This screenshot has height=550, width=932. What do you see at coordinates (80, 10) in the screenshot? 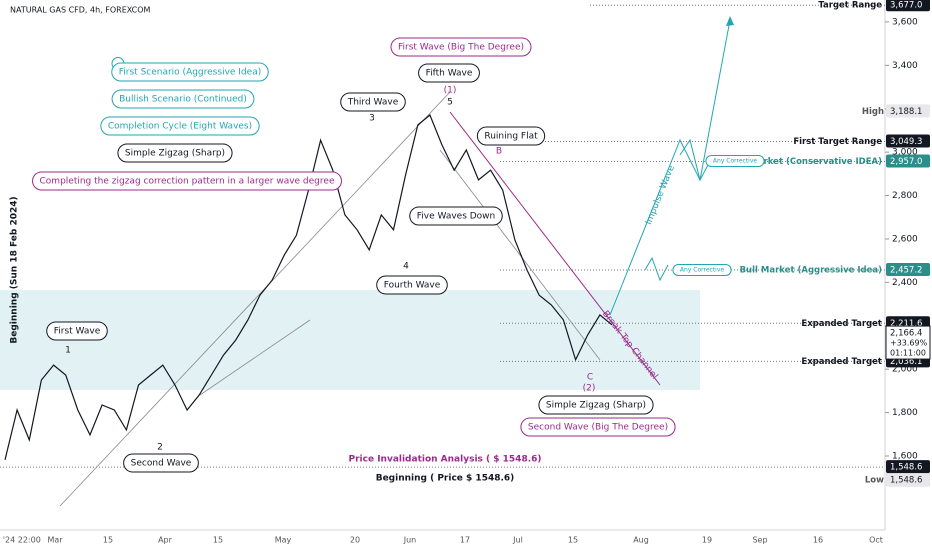
I see `chart-title: NATURAL GAS CFD, 4h, FOREXCOM` at bounding box center [80, 10].